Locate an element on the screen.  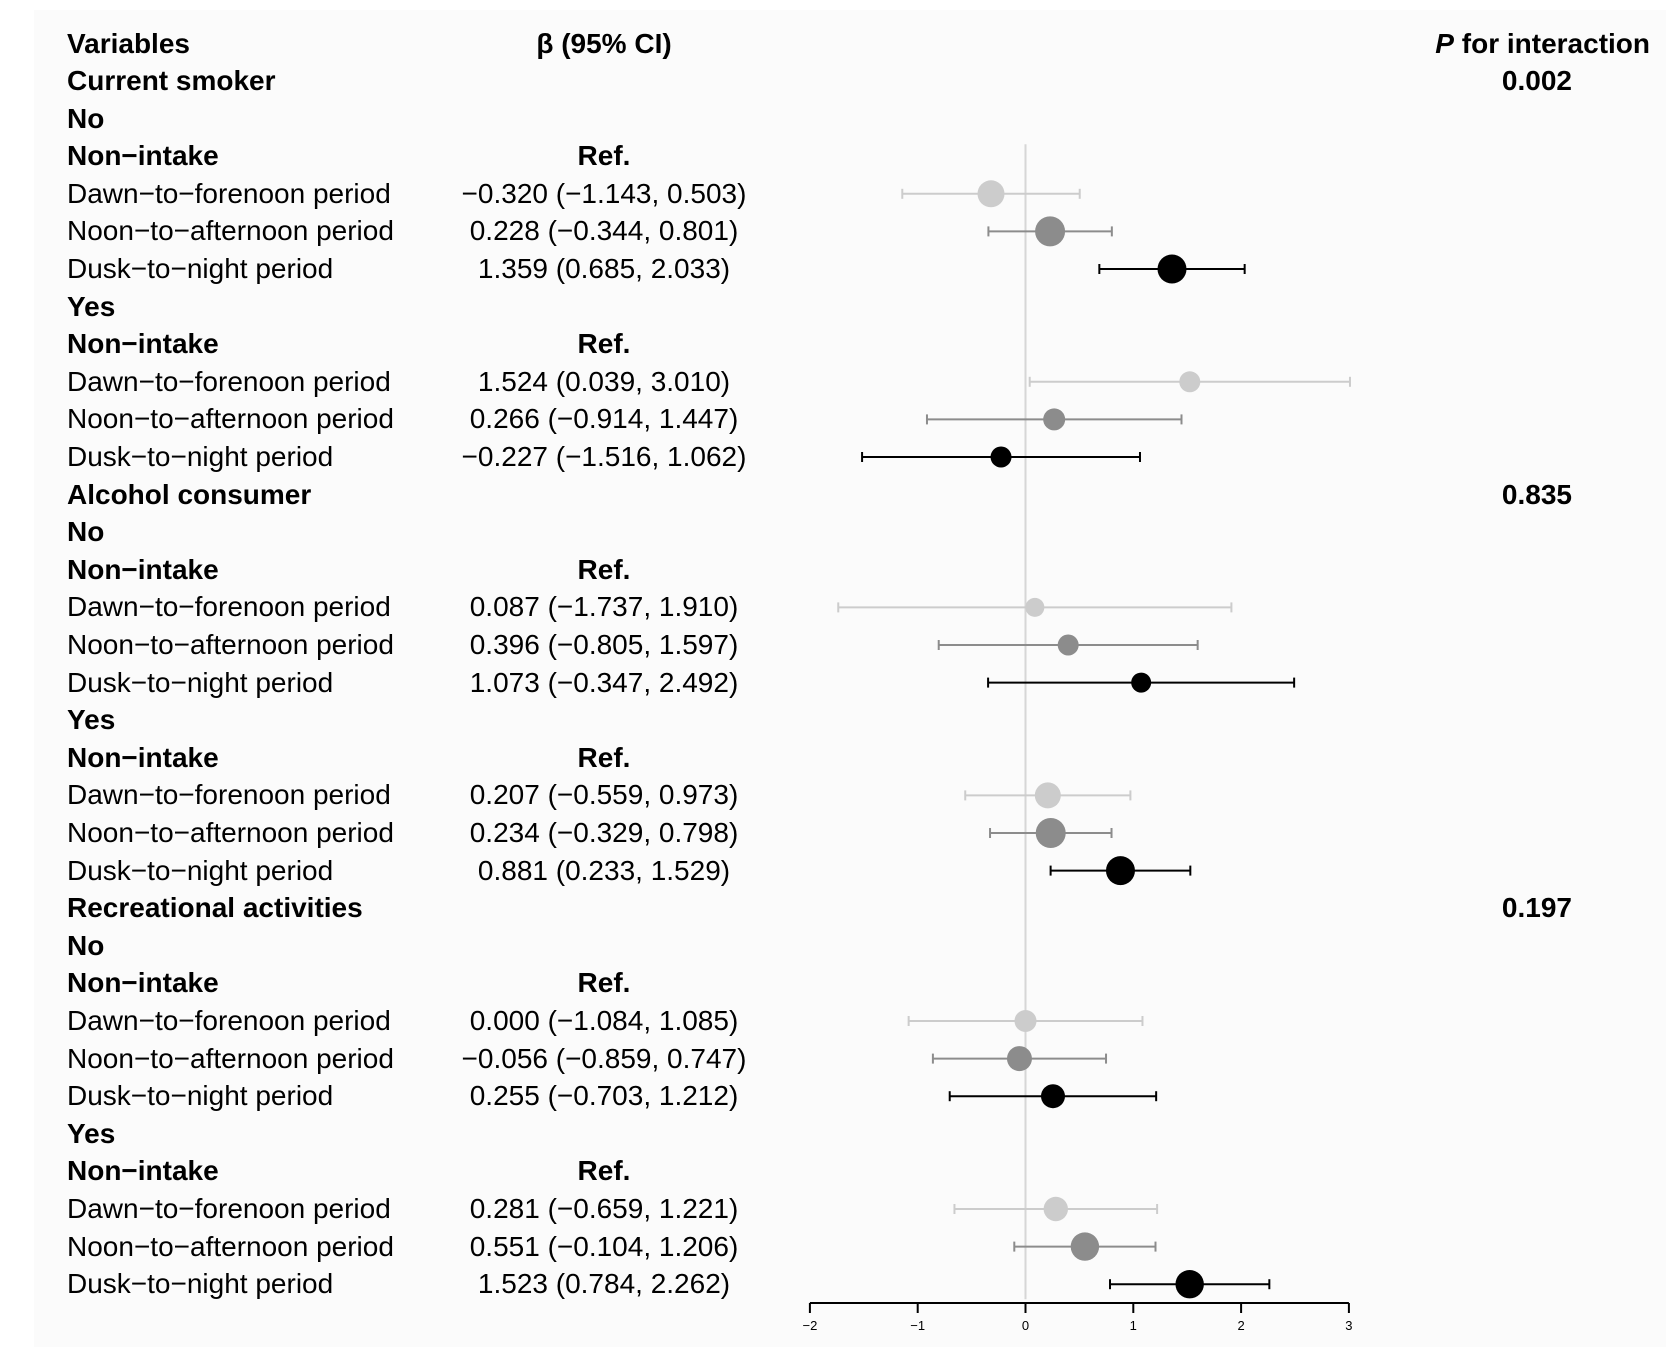
row-label-recreational-activities: Recreational activities is located at coordinates (215, 908).